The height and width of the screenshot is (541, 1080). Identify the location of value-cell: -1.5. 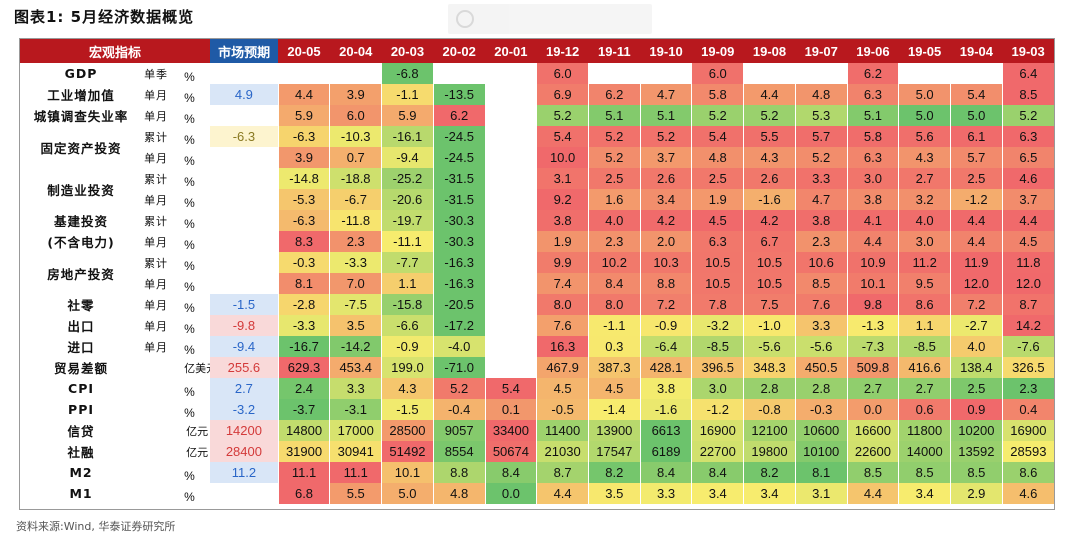
(407, 409).